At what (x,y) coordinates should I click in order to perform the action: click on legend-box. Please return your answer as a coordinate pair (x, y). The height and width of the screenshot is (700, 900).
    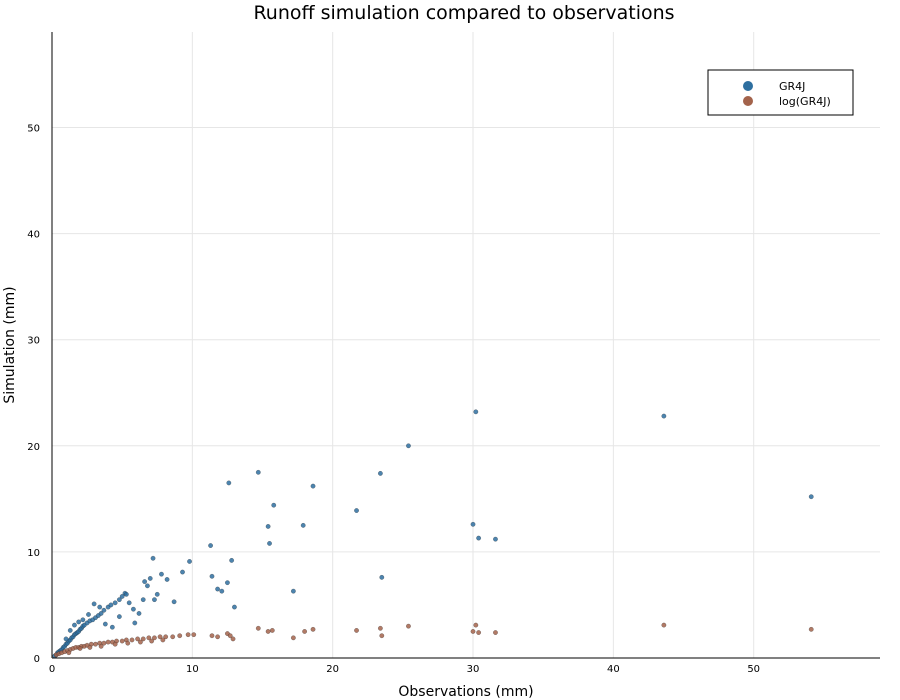
    Looking at the image, I should click on (780, 92).